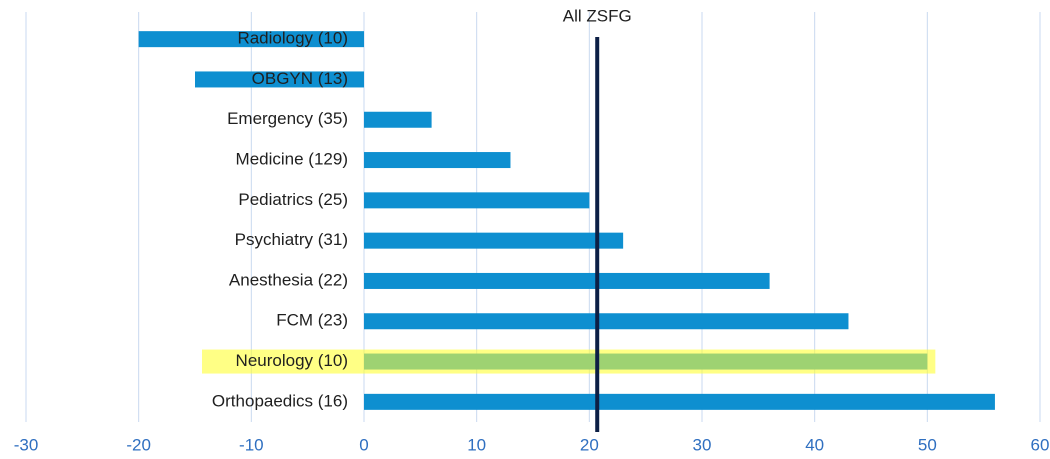  What do you see at coordinates (312, 320) in the screenshot?
I see `category-label: FCM (23)` at bounding box center [312, 320].